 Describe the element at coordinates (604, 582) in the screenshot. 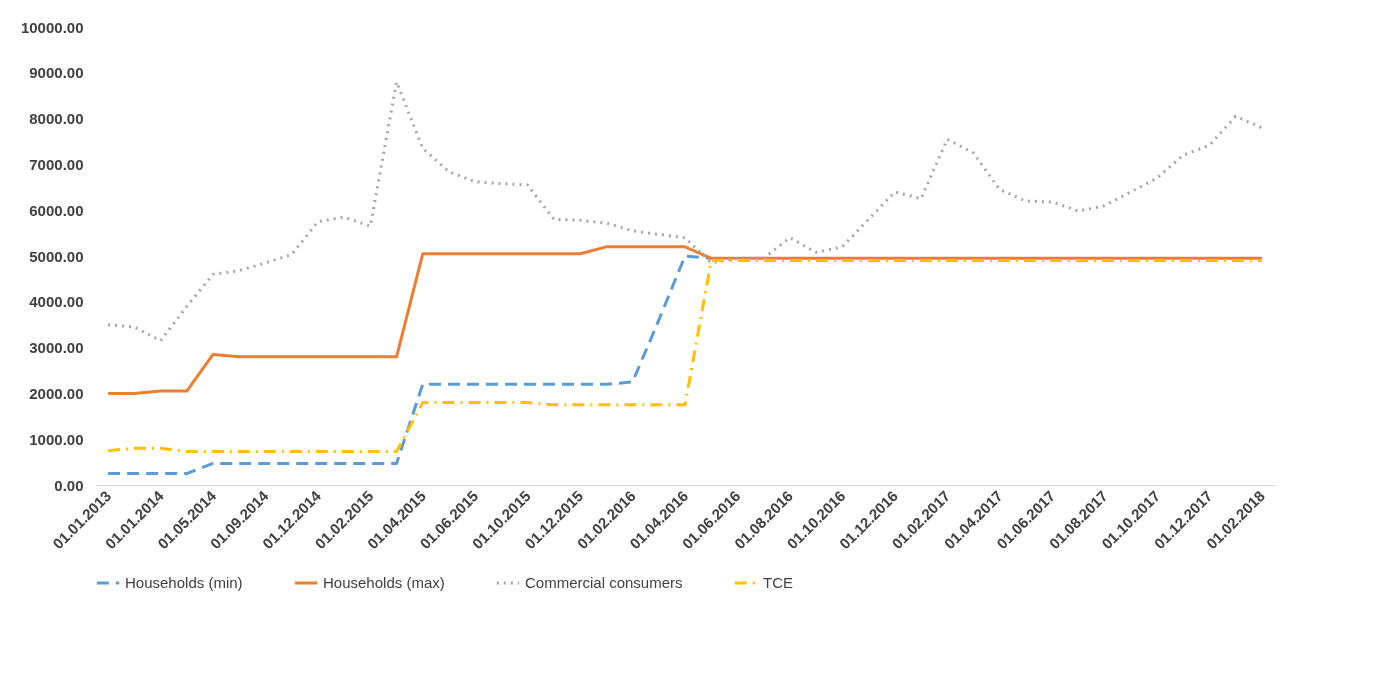

I see `legend-label: Commercial consumers` at that location.